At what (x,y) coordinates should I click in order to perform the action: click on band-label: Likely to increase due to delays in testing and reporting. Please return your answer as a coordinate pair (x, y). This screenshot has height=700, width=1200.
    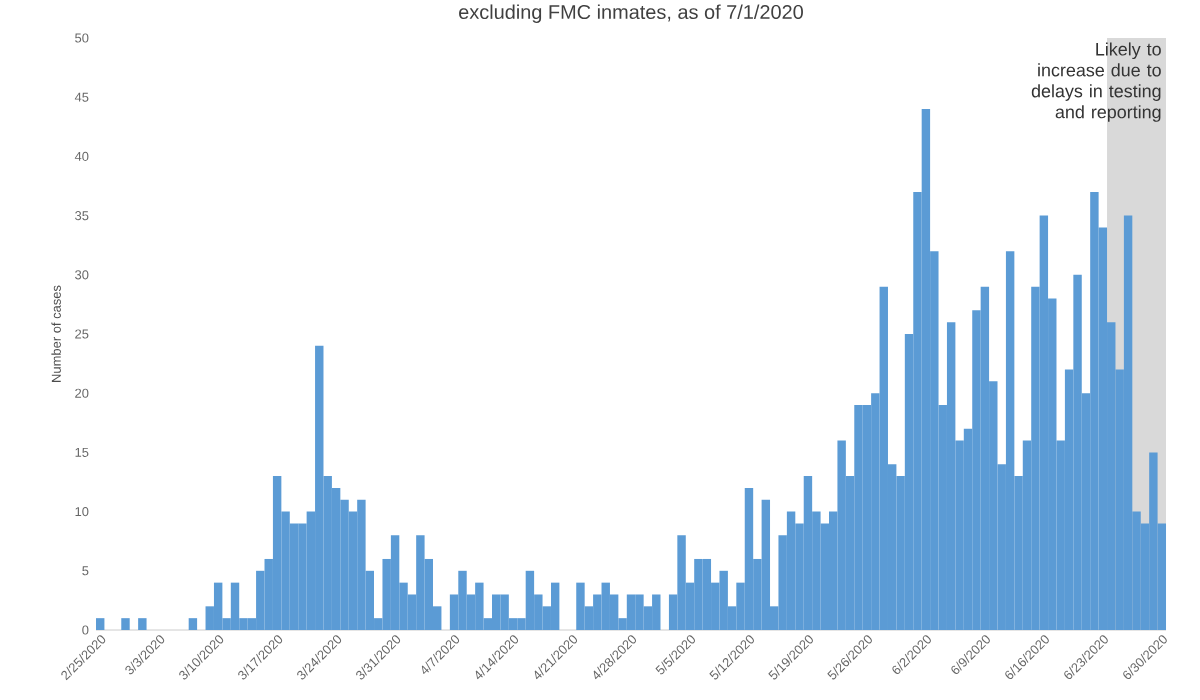
    Looking at the image, I should click on (1096, 82).